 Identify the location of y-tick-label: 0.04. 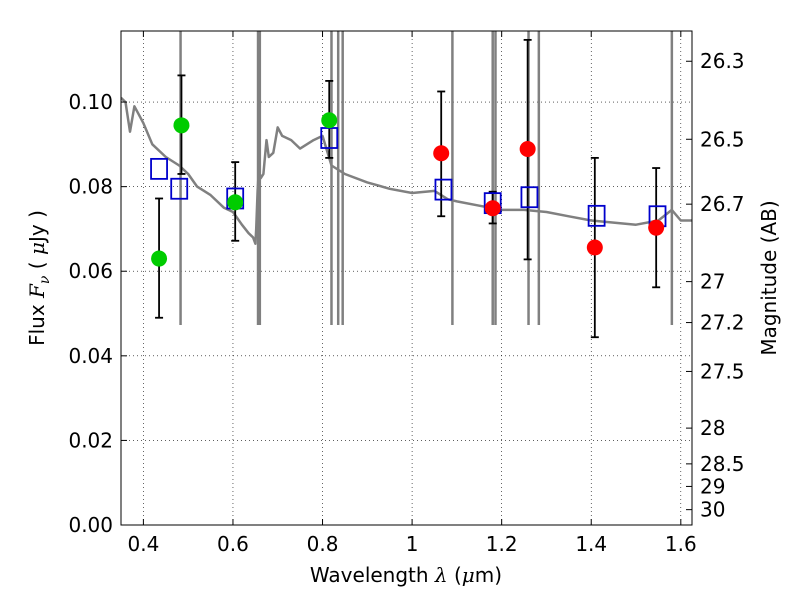
(90, 356).